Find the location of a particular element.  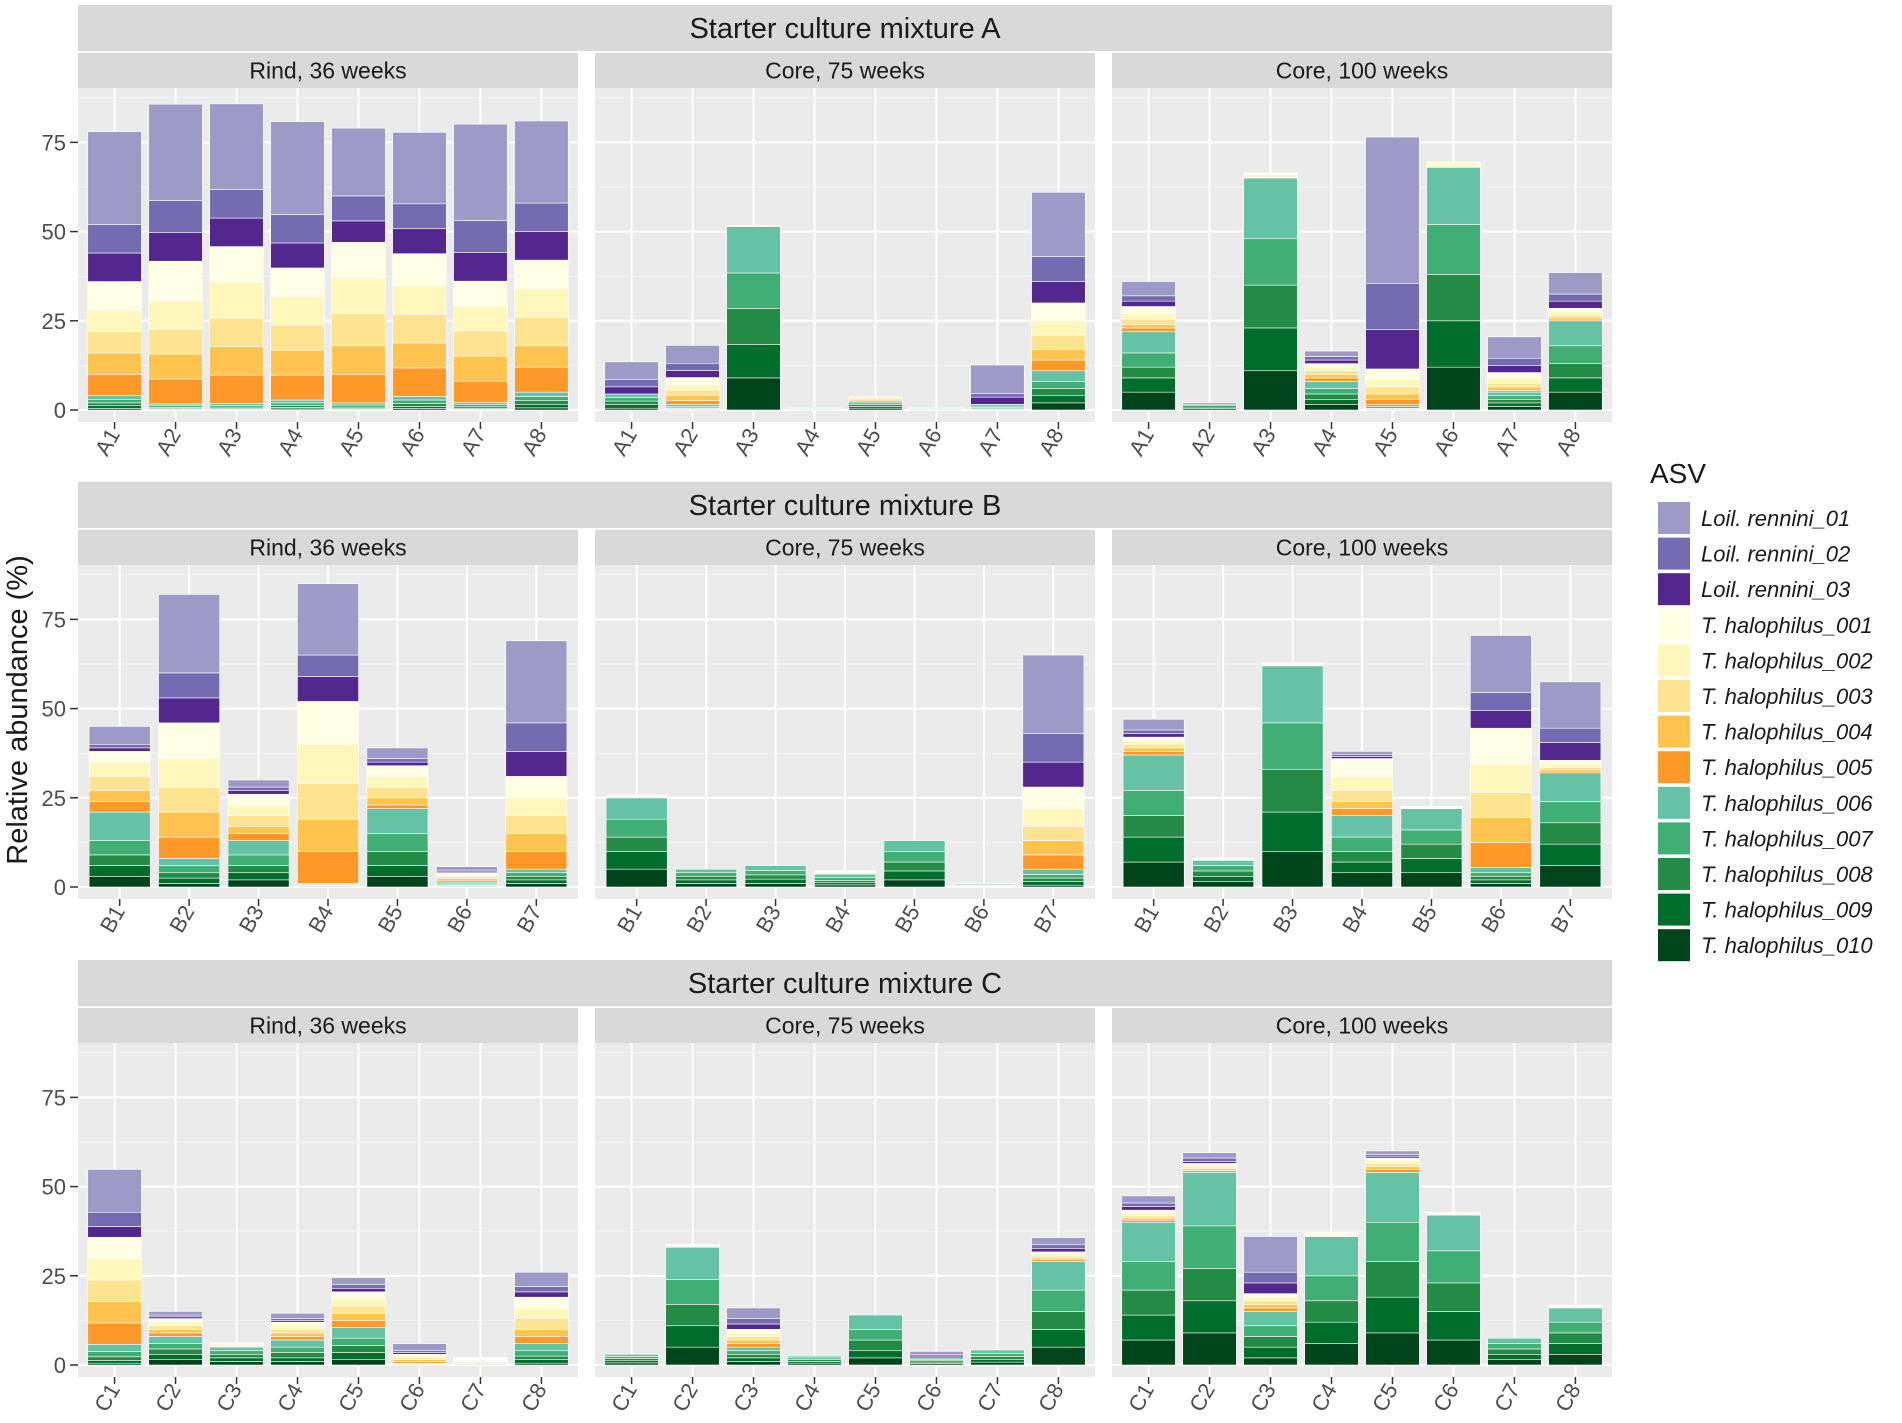

x-tick-label: C7 is located at coordinates (1507, 1397).